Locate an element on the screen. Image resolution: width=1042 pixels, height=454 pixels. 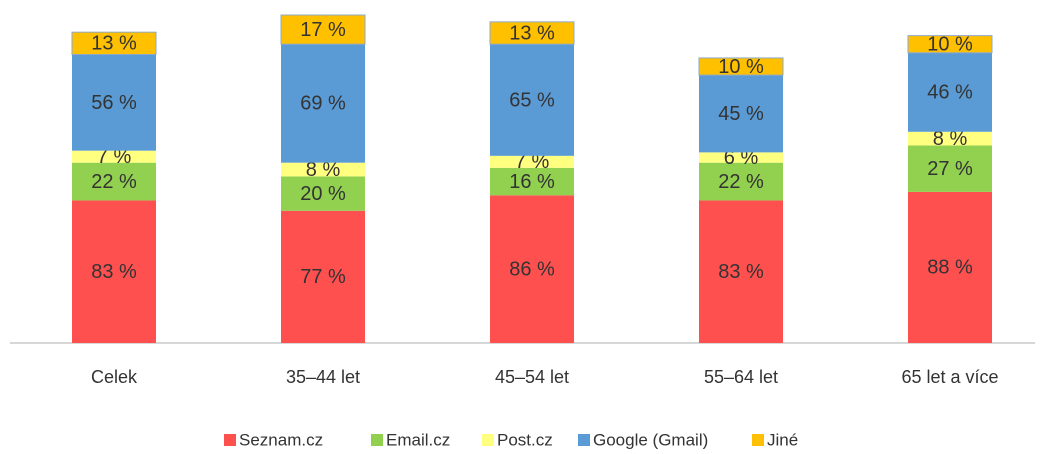
x-tick-label: Celek is located at coordinates (114, 377).